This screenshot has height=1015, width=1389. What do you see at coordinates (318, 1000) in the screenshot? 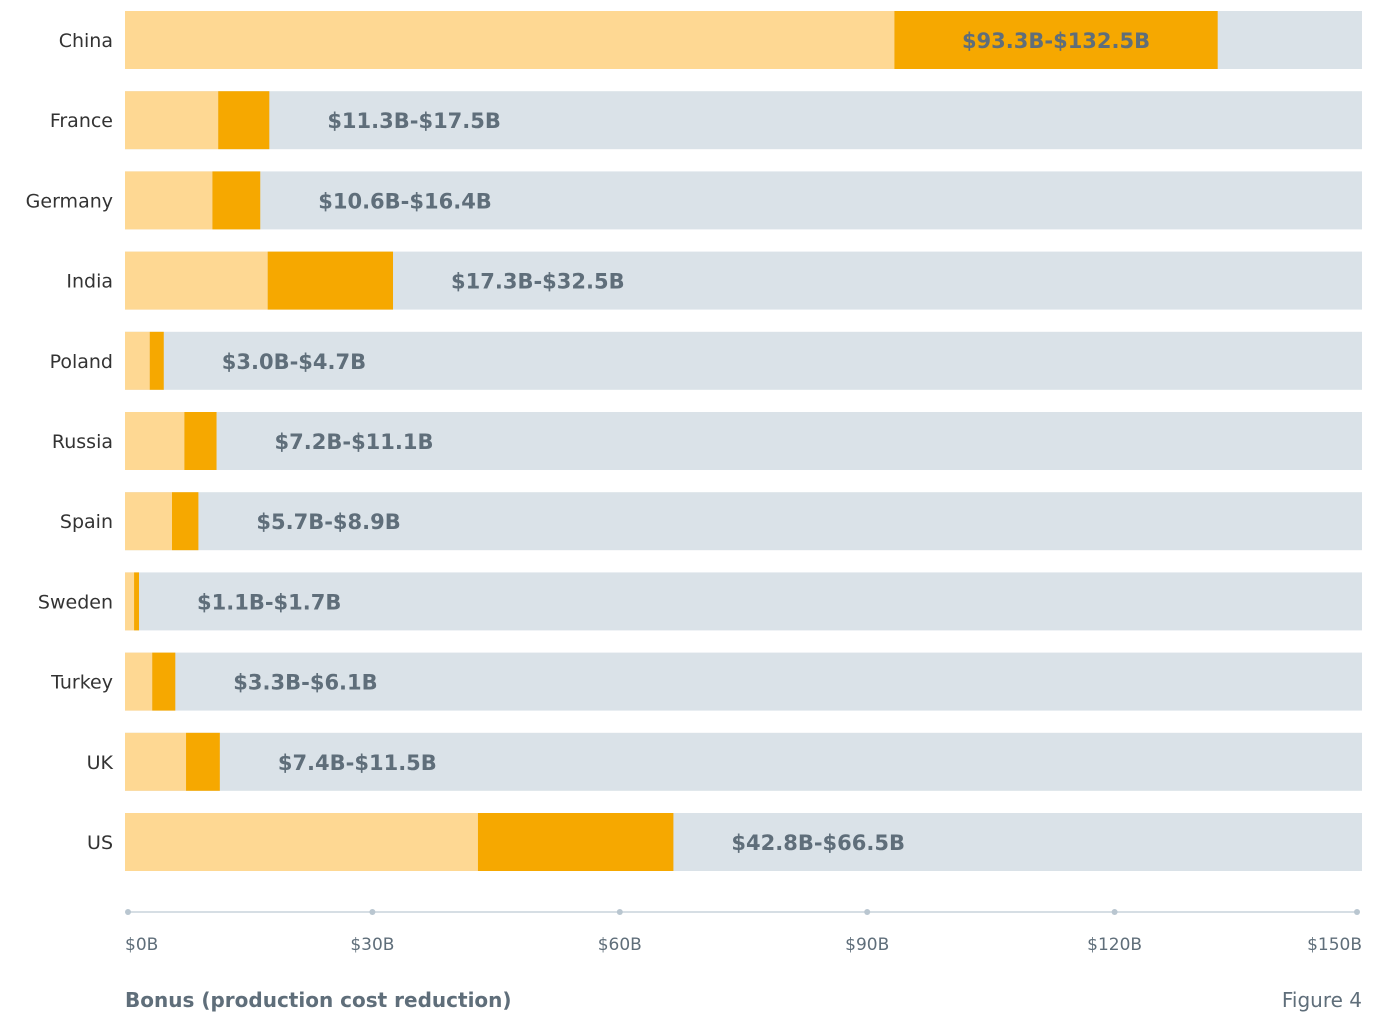
I see `x-axis-title: Bonus (production cost reduction)` at bounding box center [318, 1000].